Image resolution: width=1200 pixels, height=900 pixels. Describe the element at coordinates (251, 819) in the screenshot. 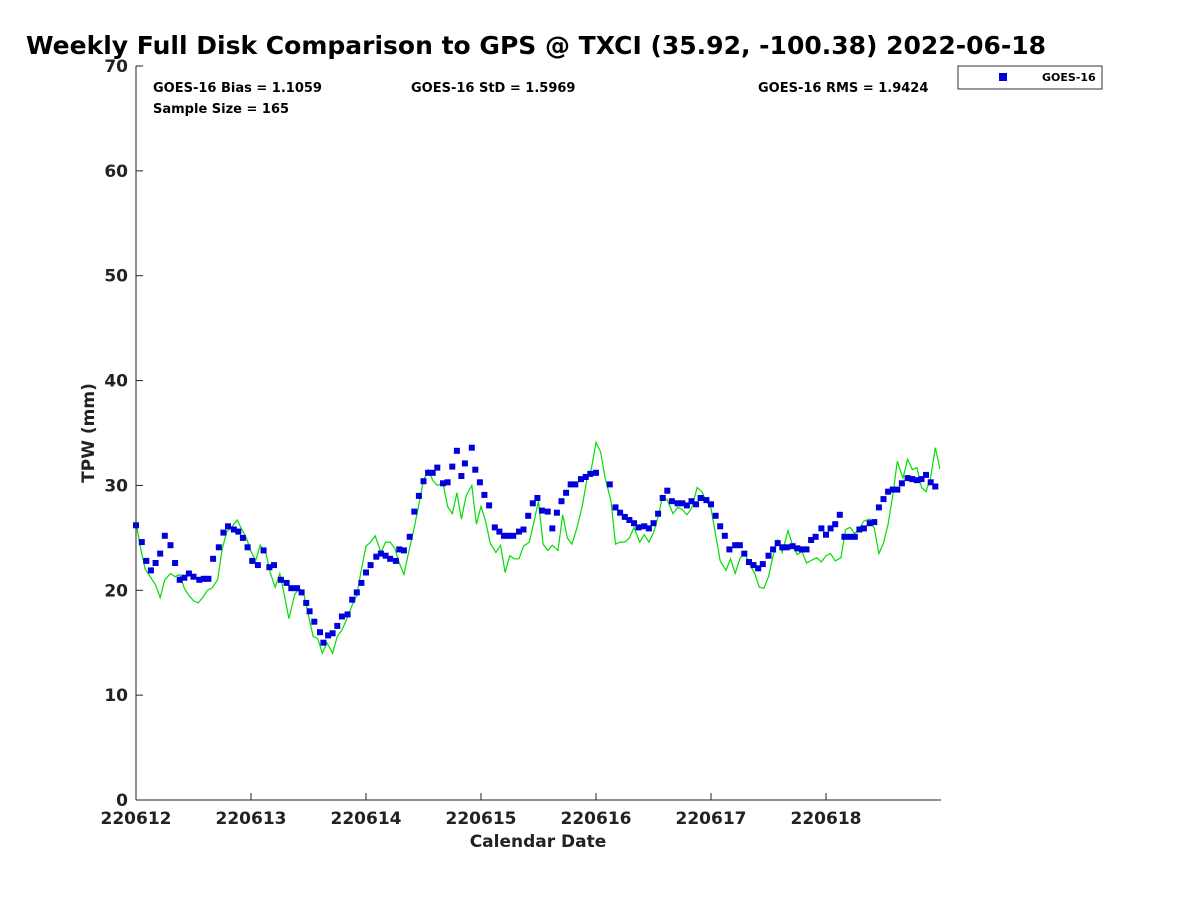

I see `x-tick-label: 220613` at that location.